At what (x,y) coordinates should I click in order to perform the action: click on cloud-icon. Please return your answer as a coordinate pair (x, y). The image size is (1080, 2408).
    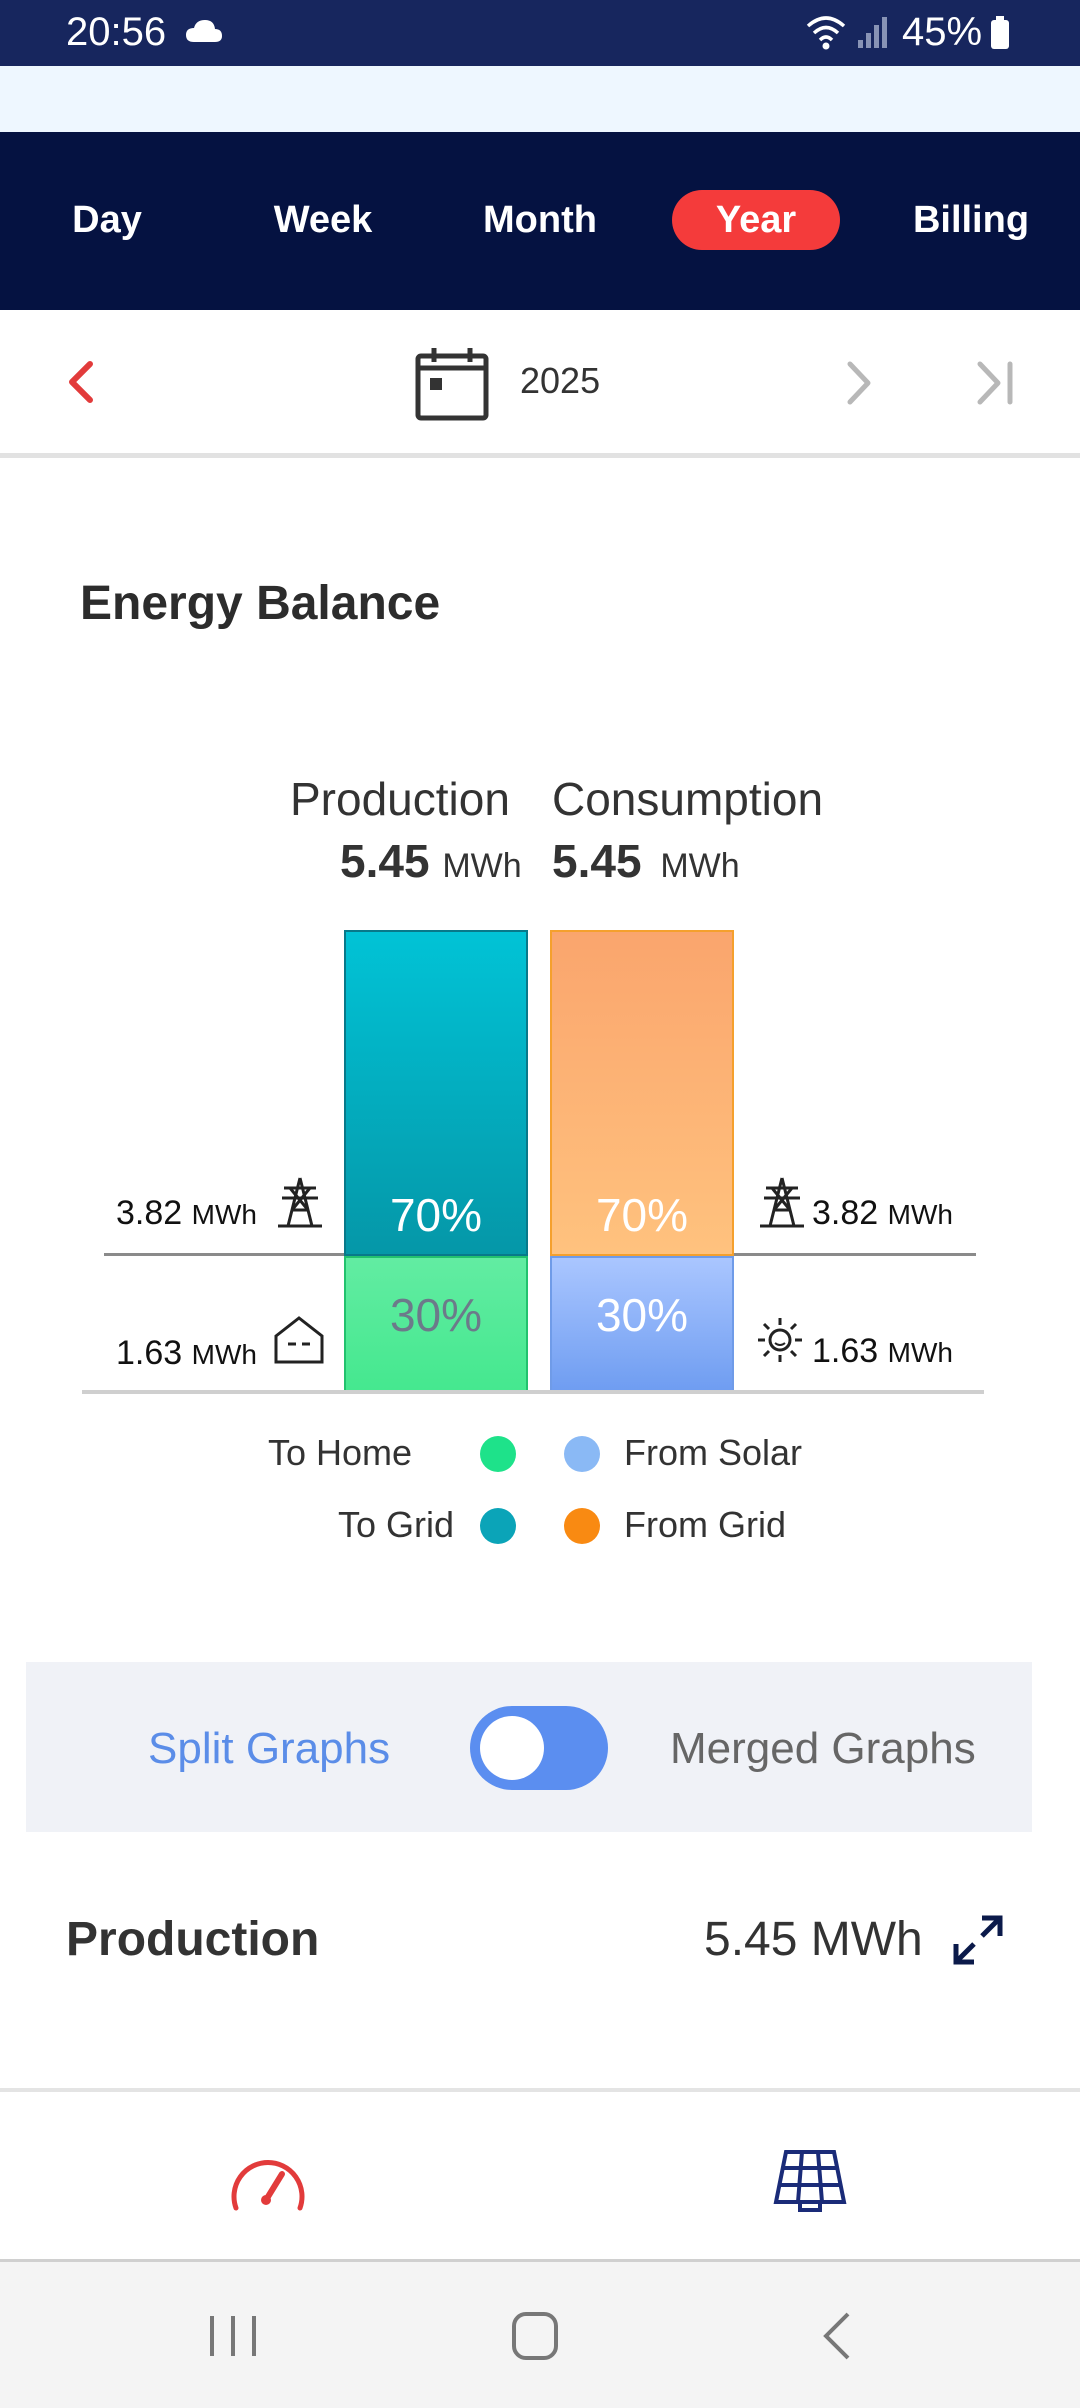
    Looking at the image, I should click on (204, 31).